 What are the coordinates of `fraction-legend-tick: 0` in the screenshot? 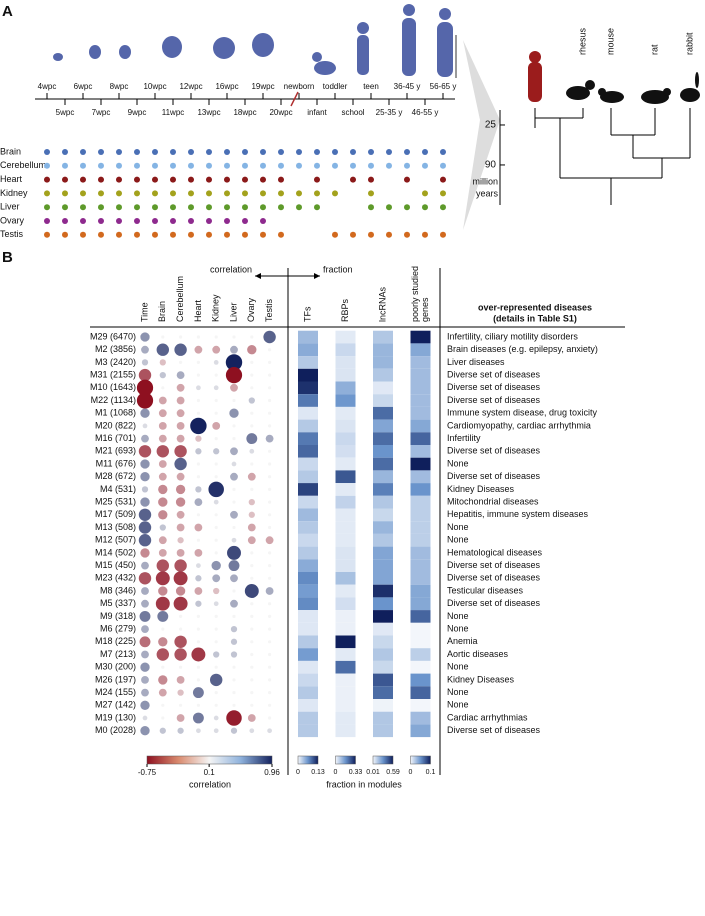 It's located at (336, 772).